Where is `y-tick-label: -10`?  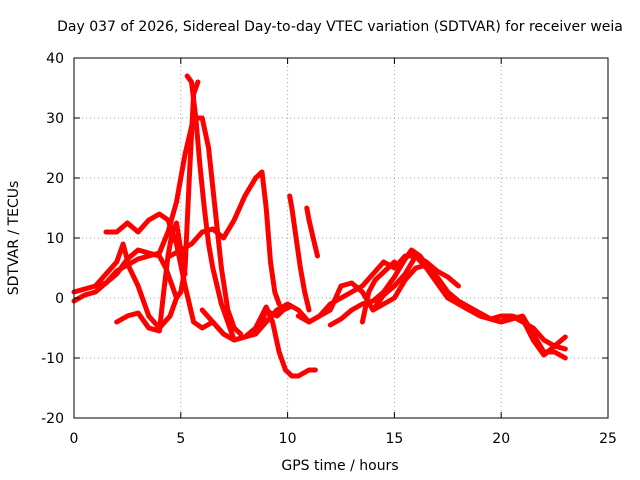 y-tick-label: -10 is located at coordinates (52, 359).